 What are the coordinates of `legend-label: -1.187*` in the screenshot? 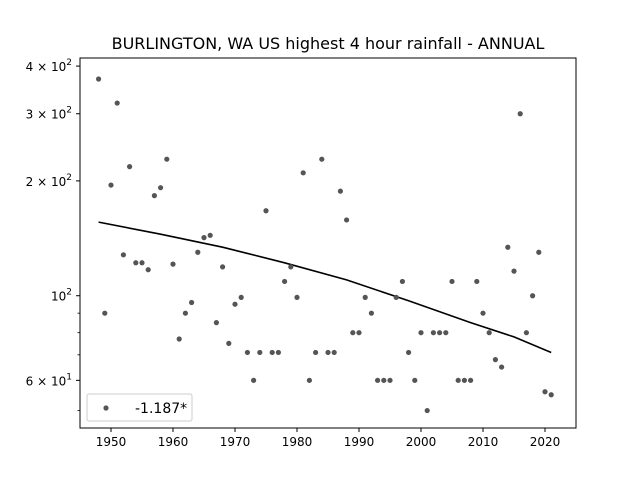 It's located at (161, 409).